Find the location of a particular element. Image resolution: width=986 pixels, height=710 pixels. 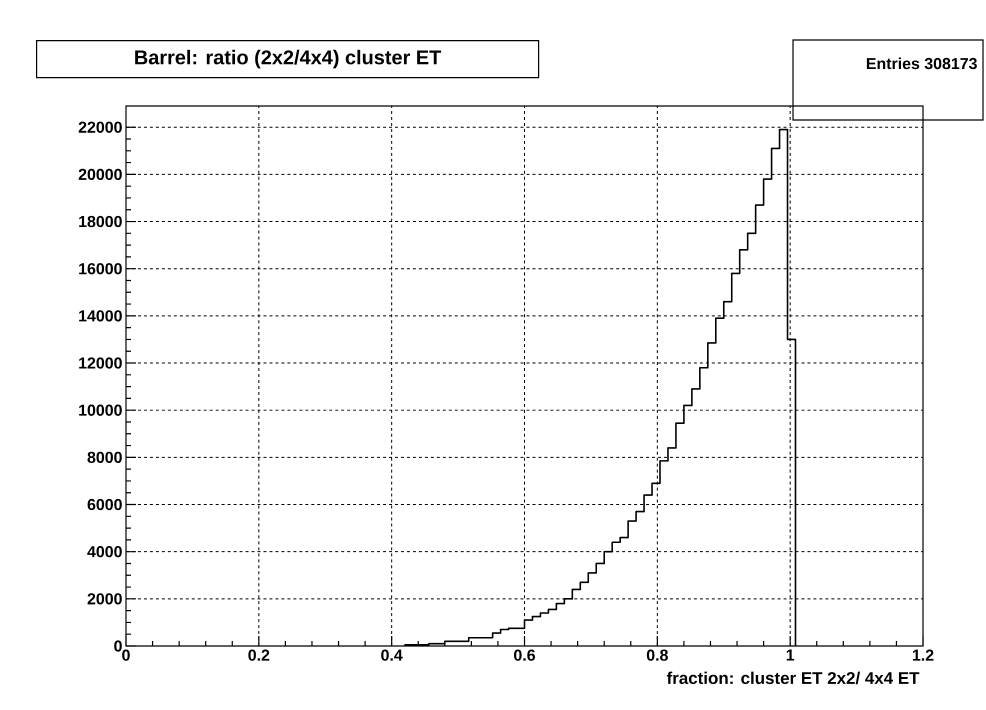

y-tick-label: 14000 is located at coordinates (100, 316).